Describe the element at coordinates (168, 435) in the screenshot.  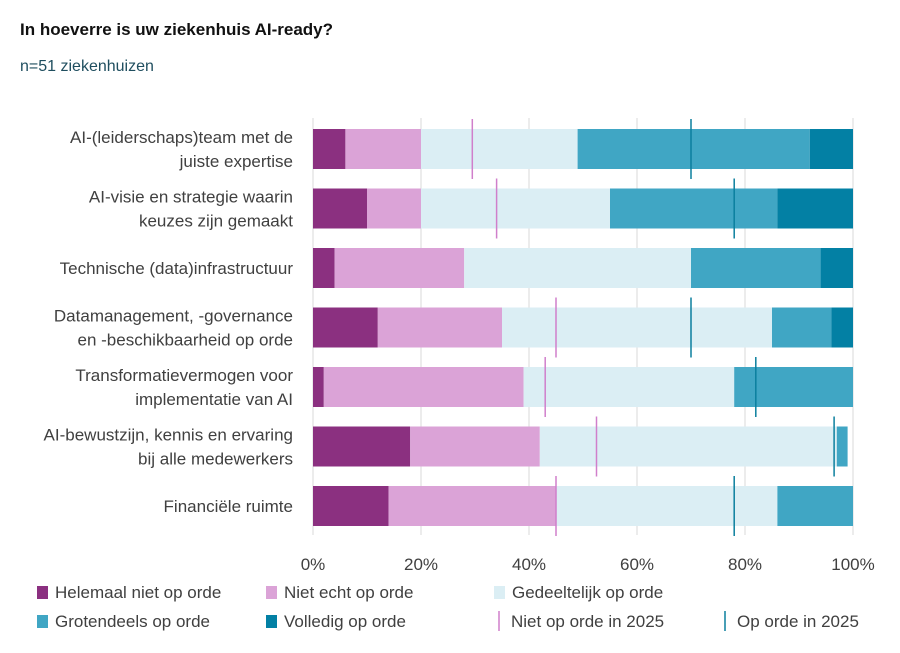
I see `category-label: AI-bewustzijn, kennis en ervaring` at that location.